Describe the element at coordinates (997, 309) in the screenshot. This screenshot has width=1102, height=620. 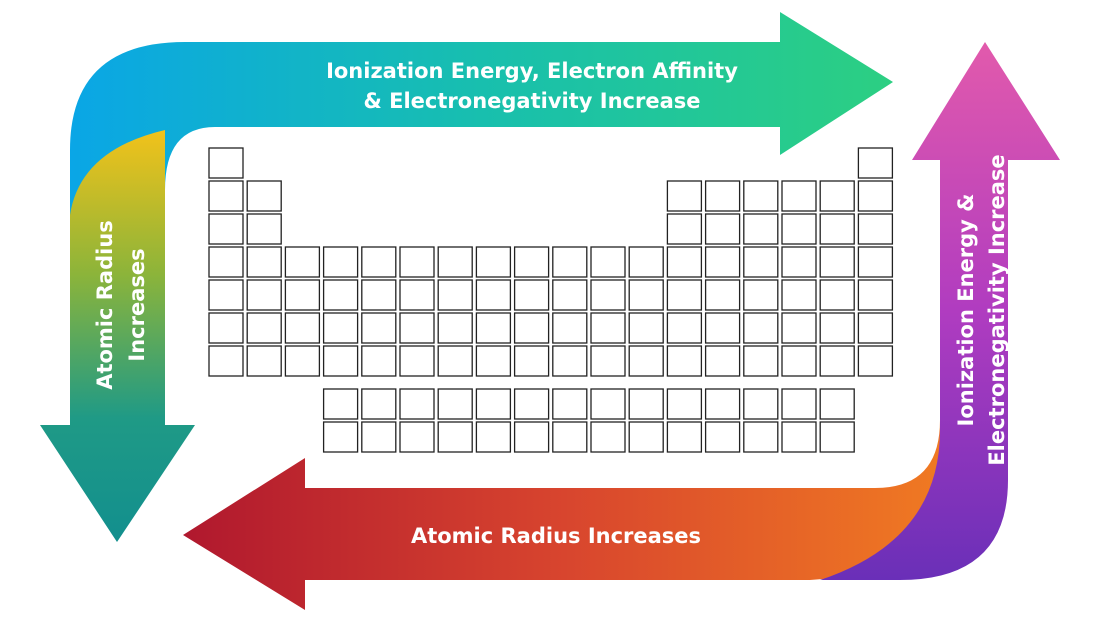
I see `right-label: Electronegativity Increase` at that location.